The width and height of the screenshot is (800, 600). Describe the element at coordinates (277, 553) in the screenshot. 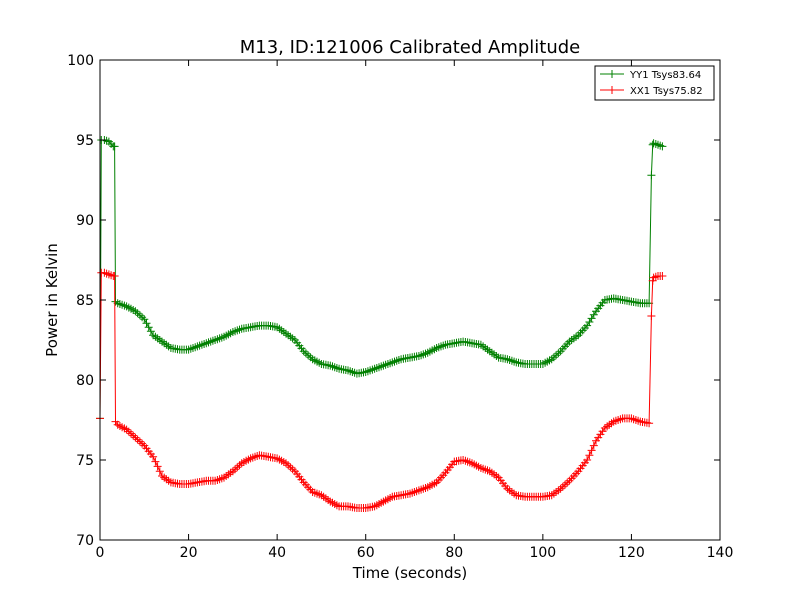

I see `x-tick-label: 40` at that location.